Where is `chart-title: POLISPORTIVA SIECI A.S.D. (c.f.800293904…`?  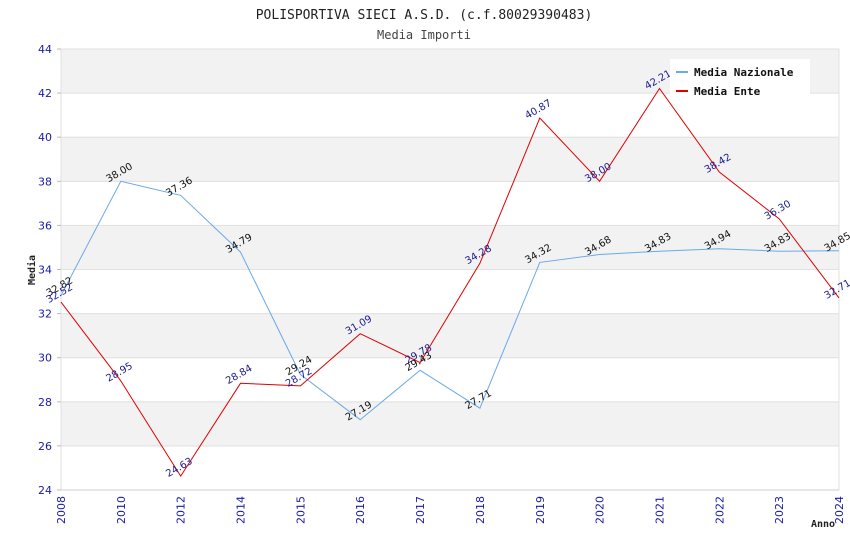 chart-title: POLISPORTIVA SIECI A.S.D. (c.f.800293904… is located at coordinates (424, 15).